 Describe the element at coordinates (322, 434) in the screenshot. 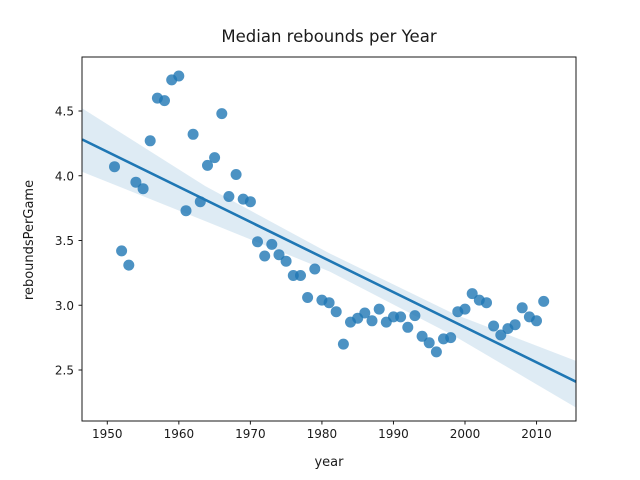

I see `x-tick-label: 1980` at that location.